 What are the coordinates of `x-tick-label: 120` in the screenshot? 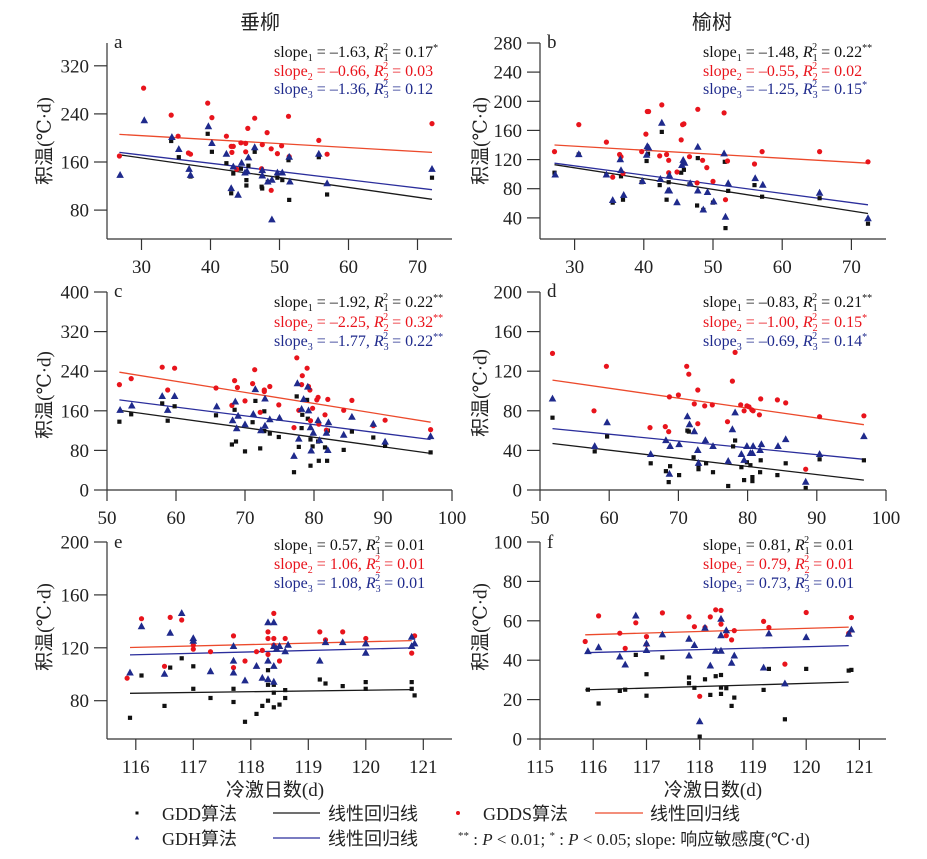 It's located at (366, 767).